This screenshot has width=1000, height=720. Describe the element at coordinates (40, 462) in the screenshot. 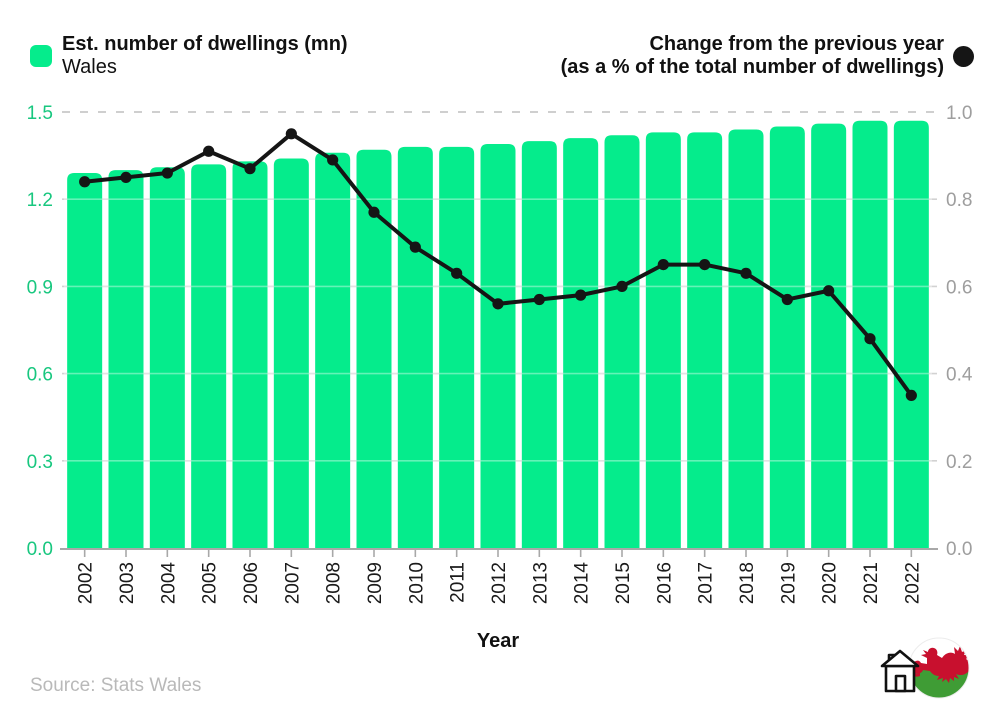

I see `left-axis-tick-label: 0.3` at that location.